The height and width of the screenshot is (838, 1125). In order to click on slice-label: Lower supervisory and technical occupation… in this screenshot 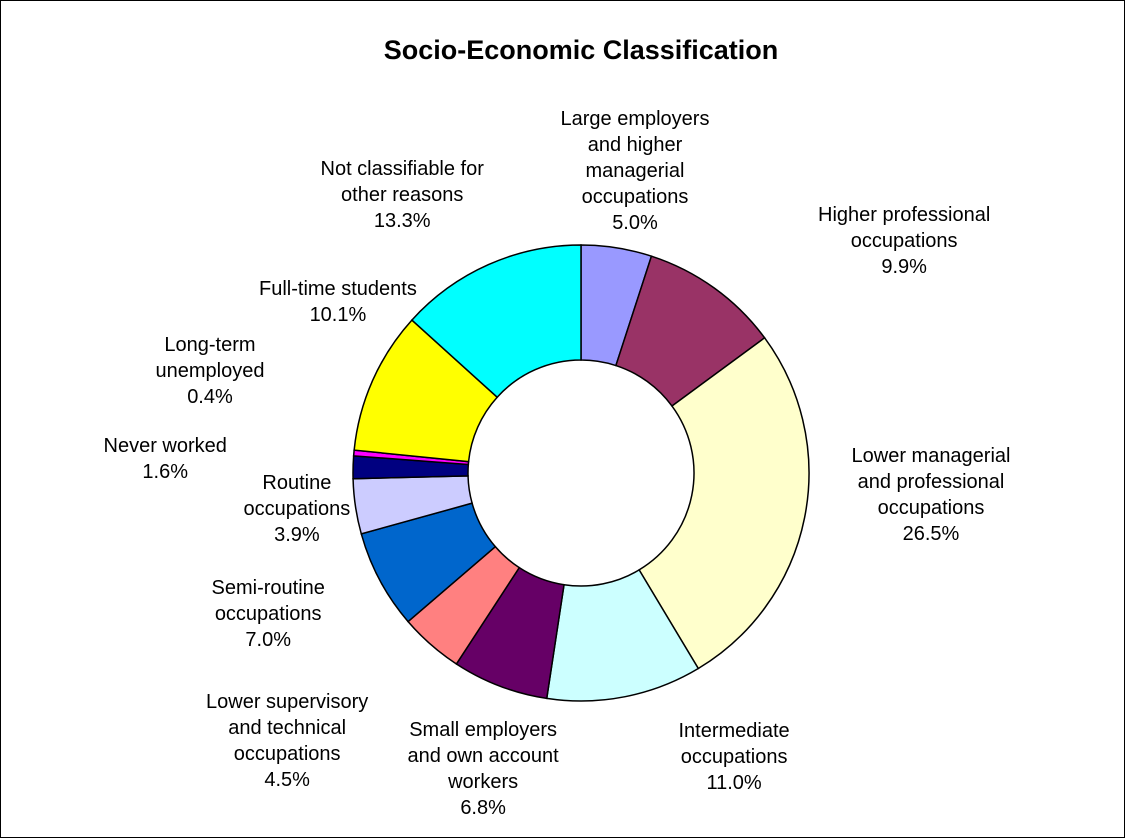, I will do `click(287, 741)`.